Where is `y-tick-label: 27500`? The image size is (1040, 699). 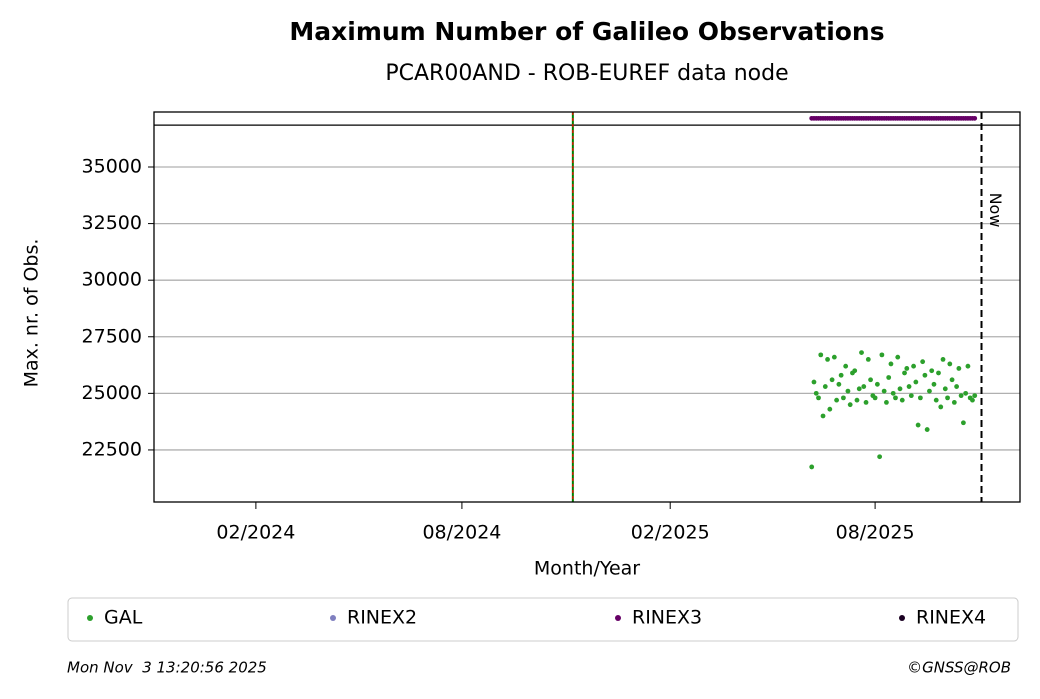 y-tick-label: 27500 is located at coordinates (112, 336).